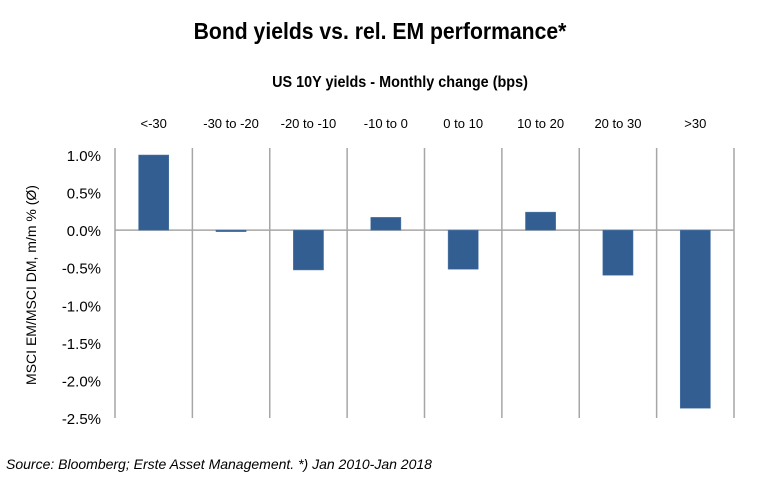 The width and height of the screenshot is (760, 480). I want to click on y-tick-label: 0.5%, so click(84, 194).